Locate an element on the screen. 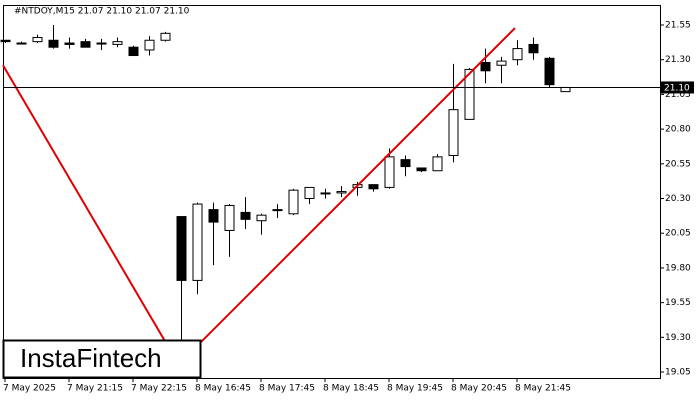  x-tick-label: 8 May 16:45 is located at coordinates (223, 389).